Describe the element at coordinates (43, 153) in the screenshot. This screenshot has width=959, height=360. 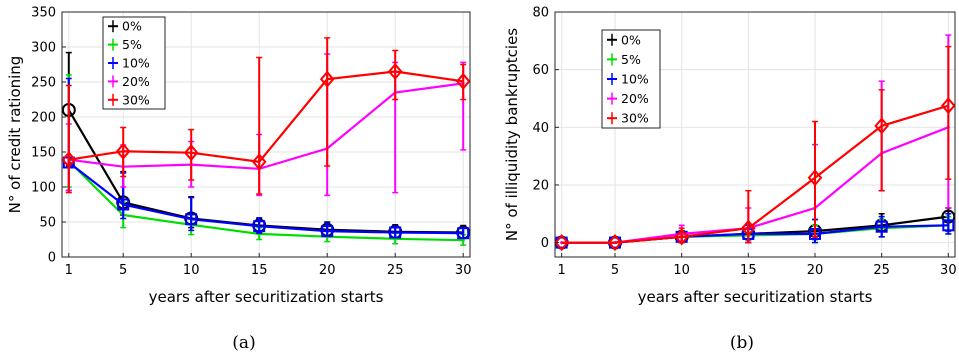
I see `y-tick-label: 150` at that location.